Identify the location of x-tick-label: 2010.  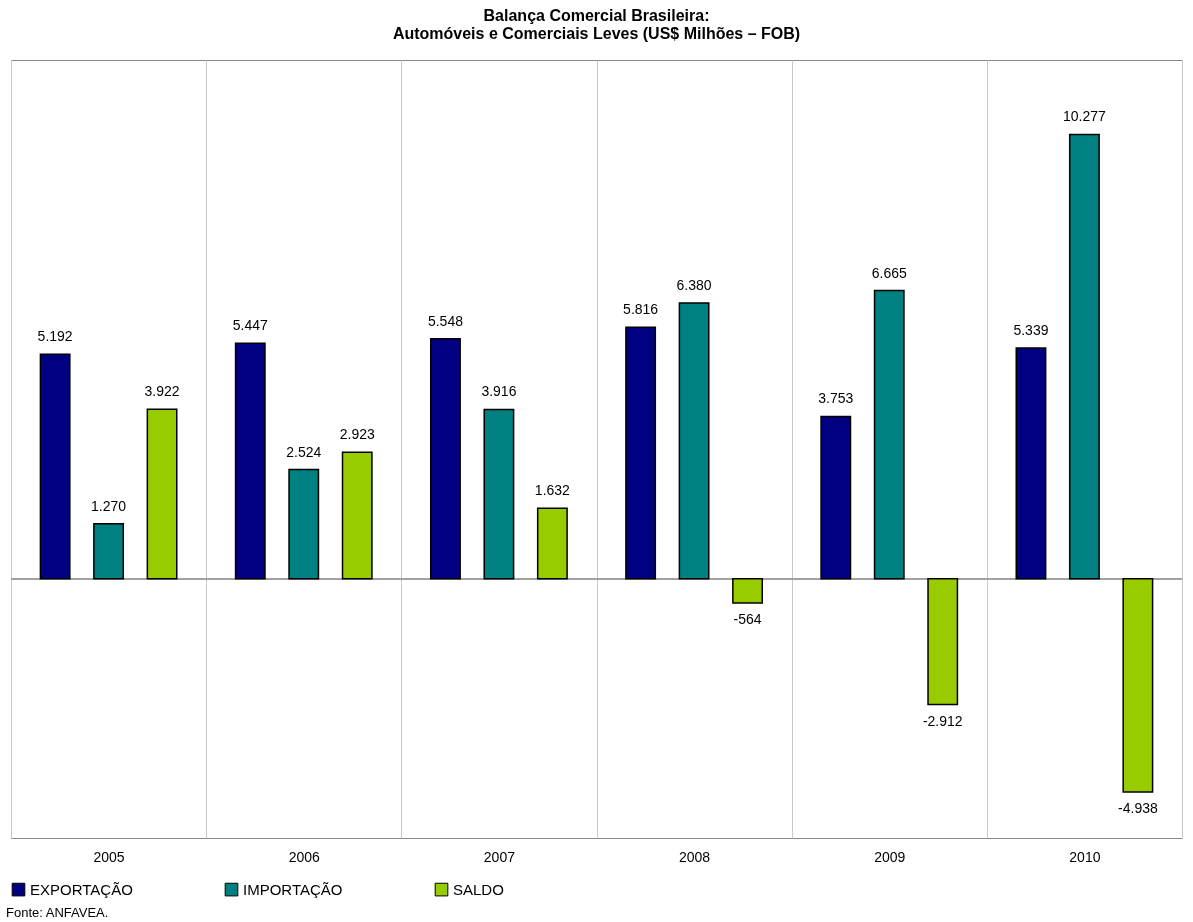
(1085, 856).